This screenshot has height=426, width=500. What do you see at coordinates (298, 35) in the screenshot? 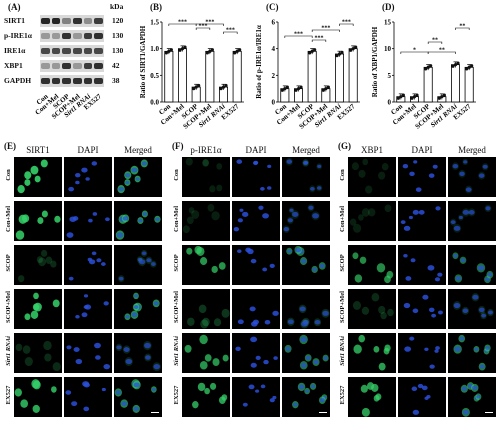
I see `significance-stars: ***` at bounding box center [298, 35].